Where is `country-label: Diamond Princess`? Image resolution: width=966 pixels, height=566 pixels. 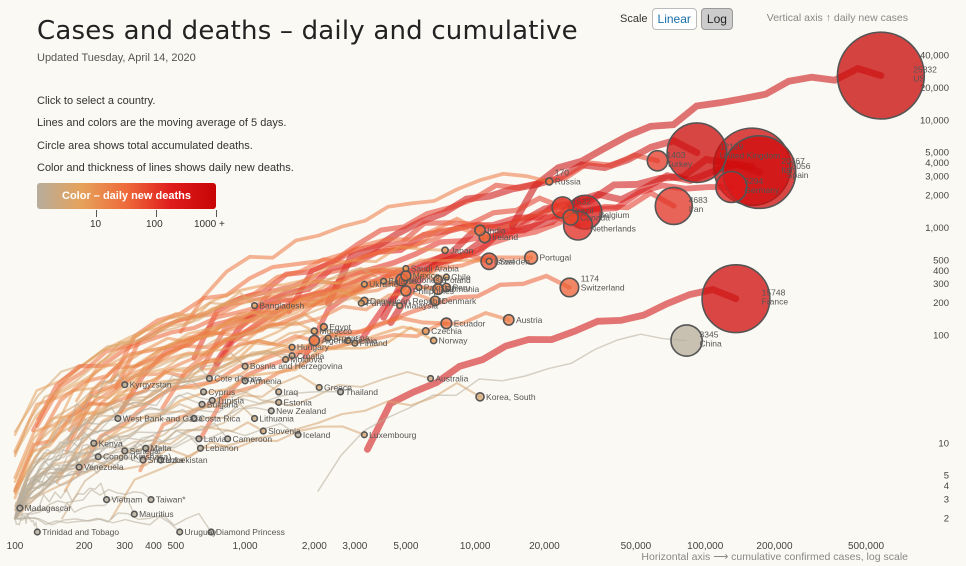 country-label: Diamond Princess is located at coordinates (250, 532).